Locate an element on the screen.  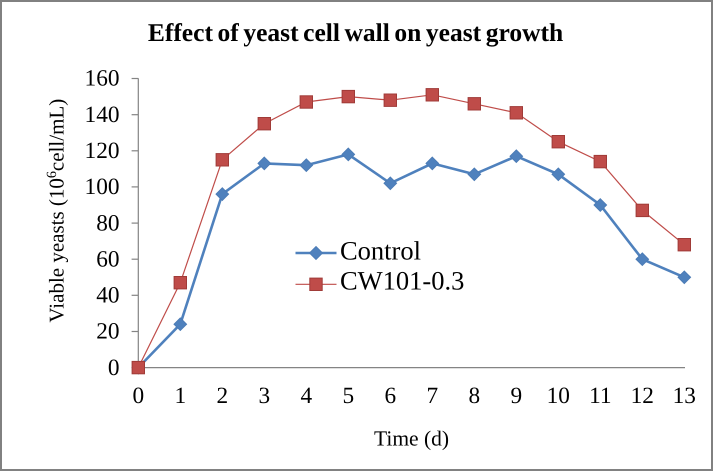
svg-text: 120 is located at coordinates (102, 151).